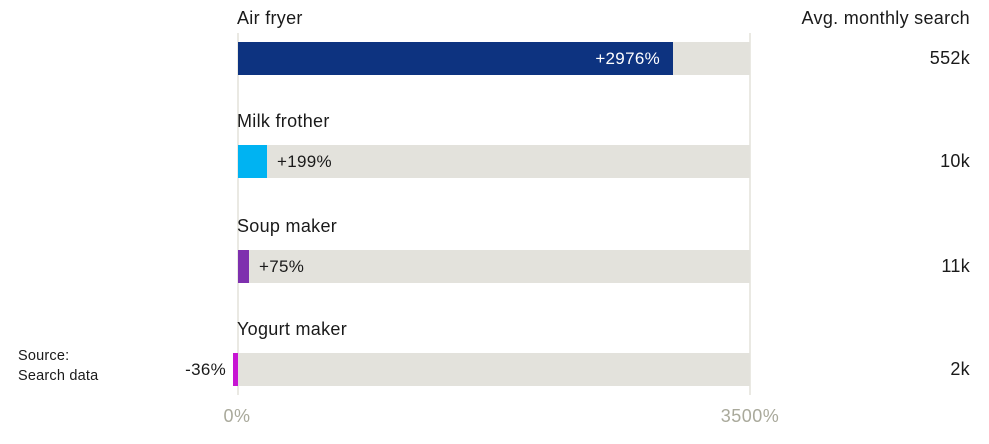 This screenshot has height=444, width=989. Describe the element at coordinates (270, 18) in the screenshot. I see `category-label: Air fryer` at that location.